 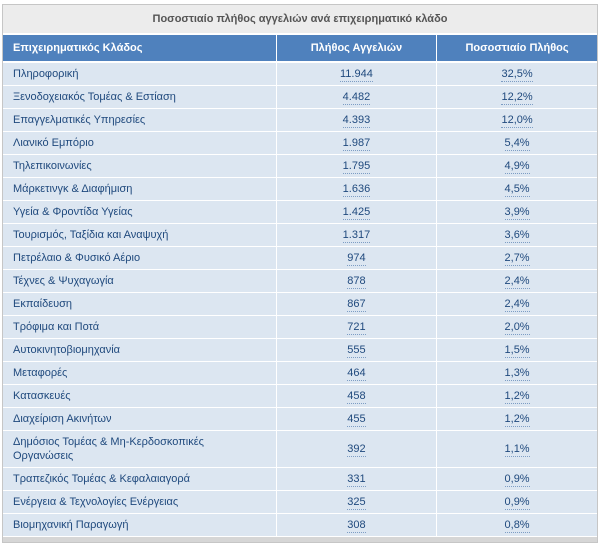 I want to click on count-value: 458, so click(x=356, y=397).